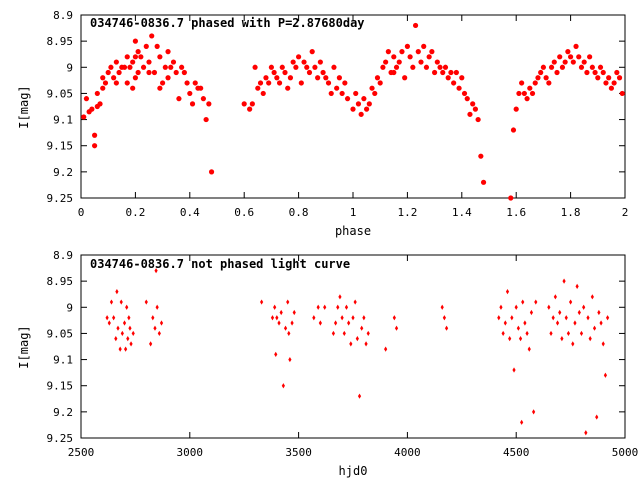  Describe the element at coordinates (625, 212) in the screenshot. I see `x-tick-label: 2` at that location.